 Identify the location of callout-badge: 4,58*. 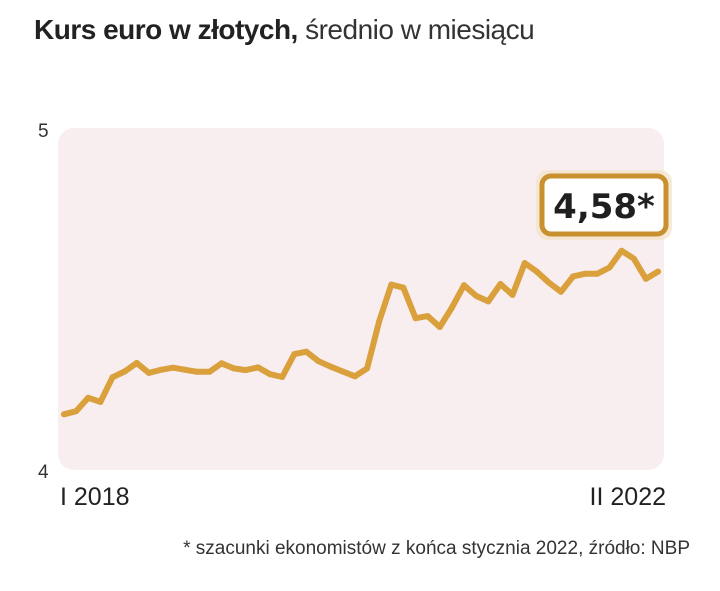
(604, 205).